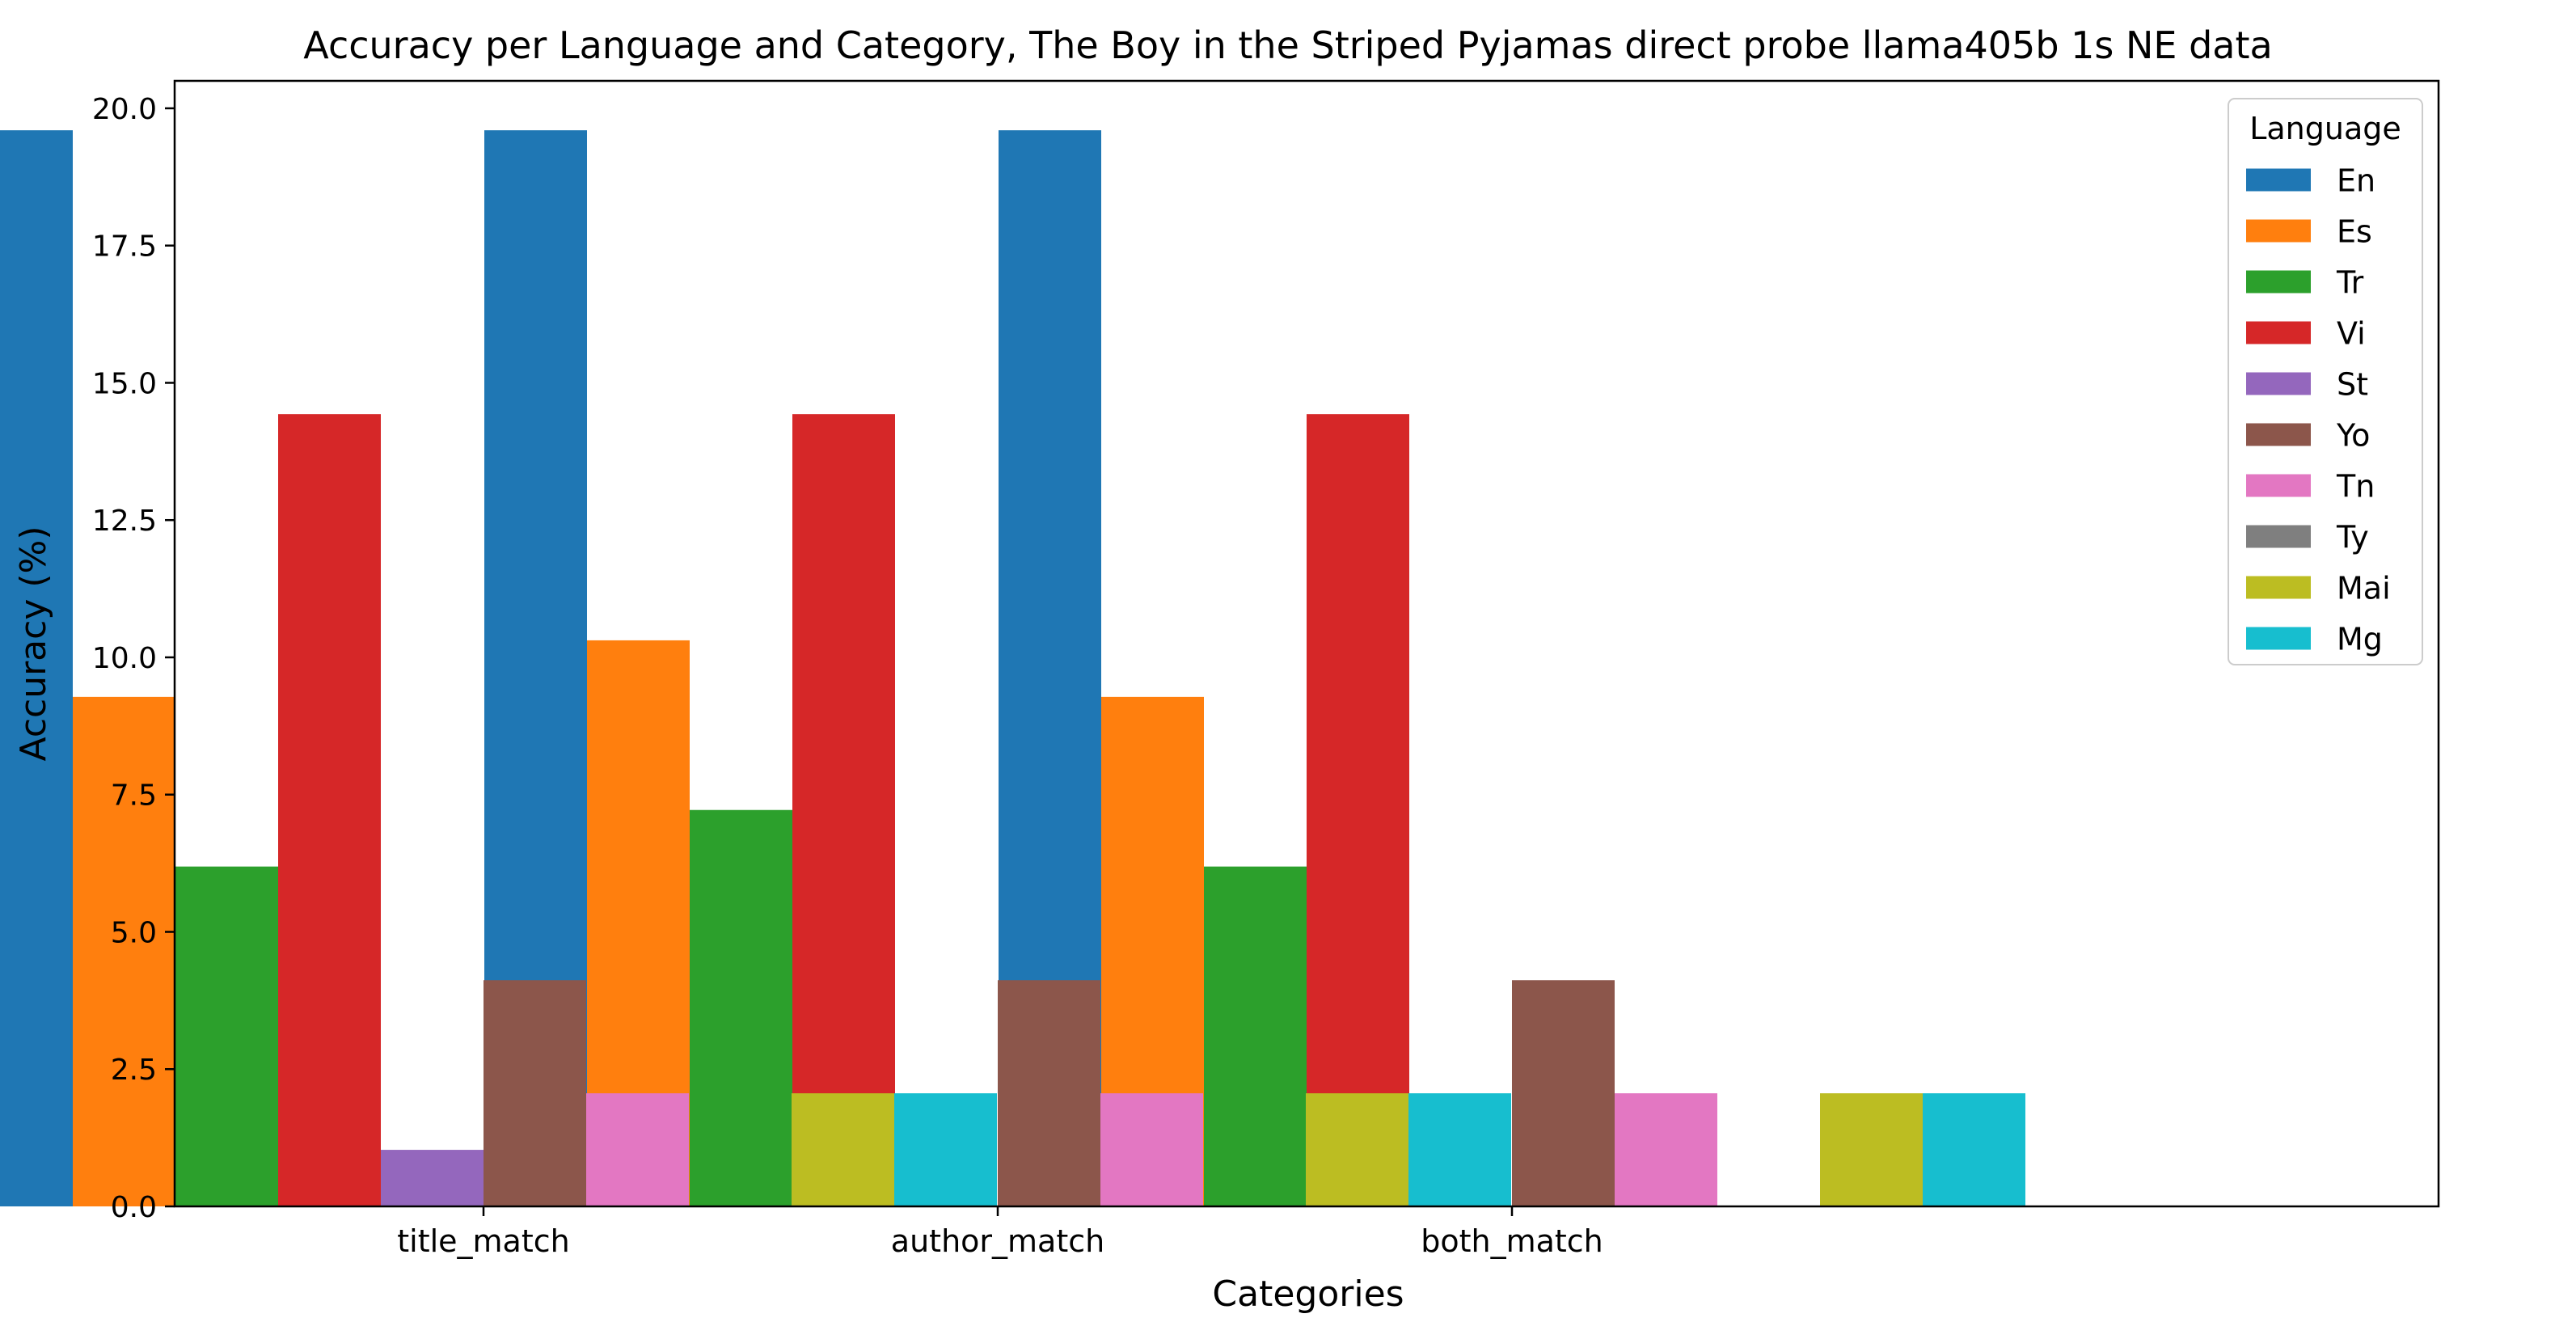 This screenshot has height=1339, width=2576. I want to click on legend-swatch-tn, so click(2278, 485).